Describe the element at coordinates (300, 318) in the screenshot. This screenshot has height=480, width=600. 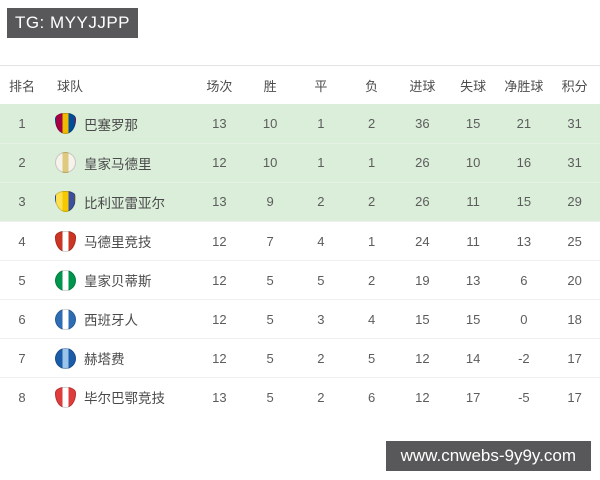
I see `table-row: 6 西班牙人 12 5 3 4 15 15 0 18` at that location.